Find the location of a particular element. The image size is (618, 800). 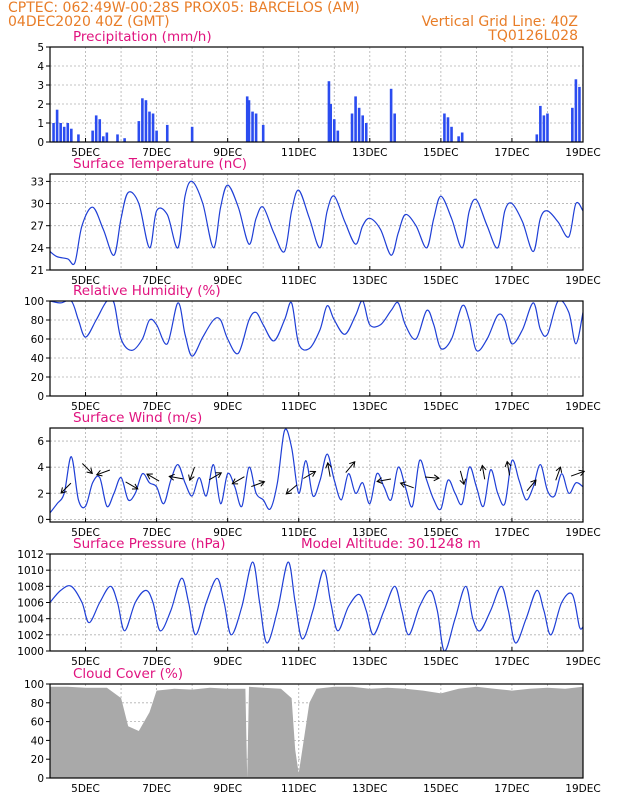

series-line is located at coordinates (316, 471).